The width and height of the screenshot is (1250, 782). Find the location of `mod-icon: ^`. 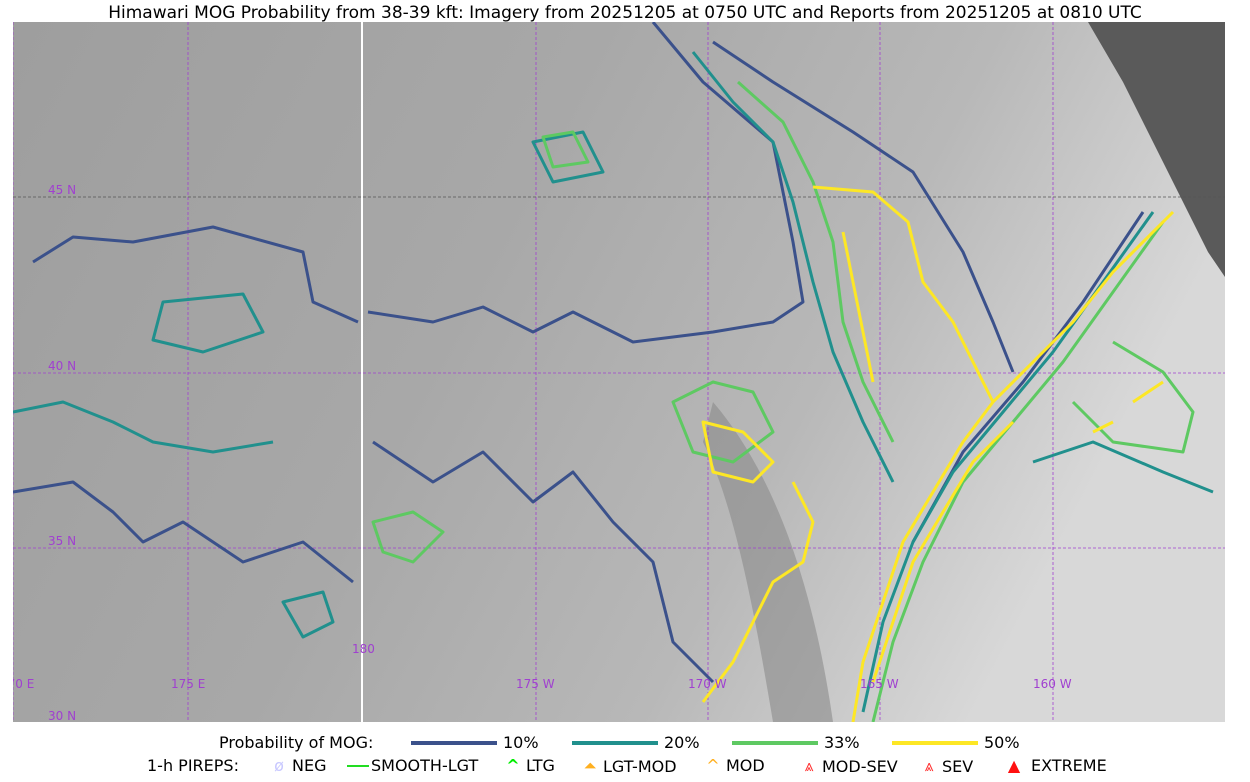

mod-icon: ^ is located at coordinates (713, 765).